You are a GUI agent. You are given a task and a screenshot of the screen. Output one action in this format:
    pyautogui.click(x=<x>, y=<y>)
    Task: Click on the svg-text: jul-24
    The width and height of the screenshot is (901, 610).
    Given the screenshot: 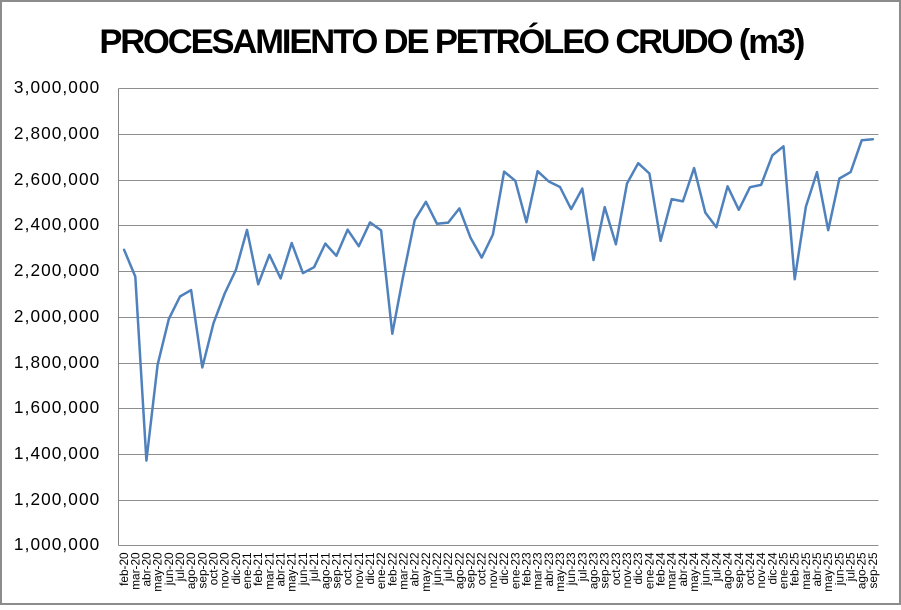 What is the action you would take?
    pyautogui.click(x=716, y=567)
    